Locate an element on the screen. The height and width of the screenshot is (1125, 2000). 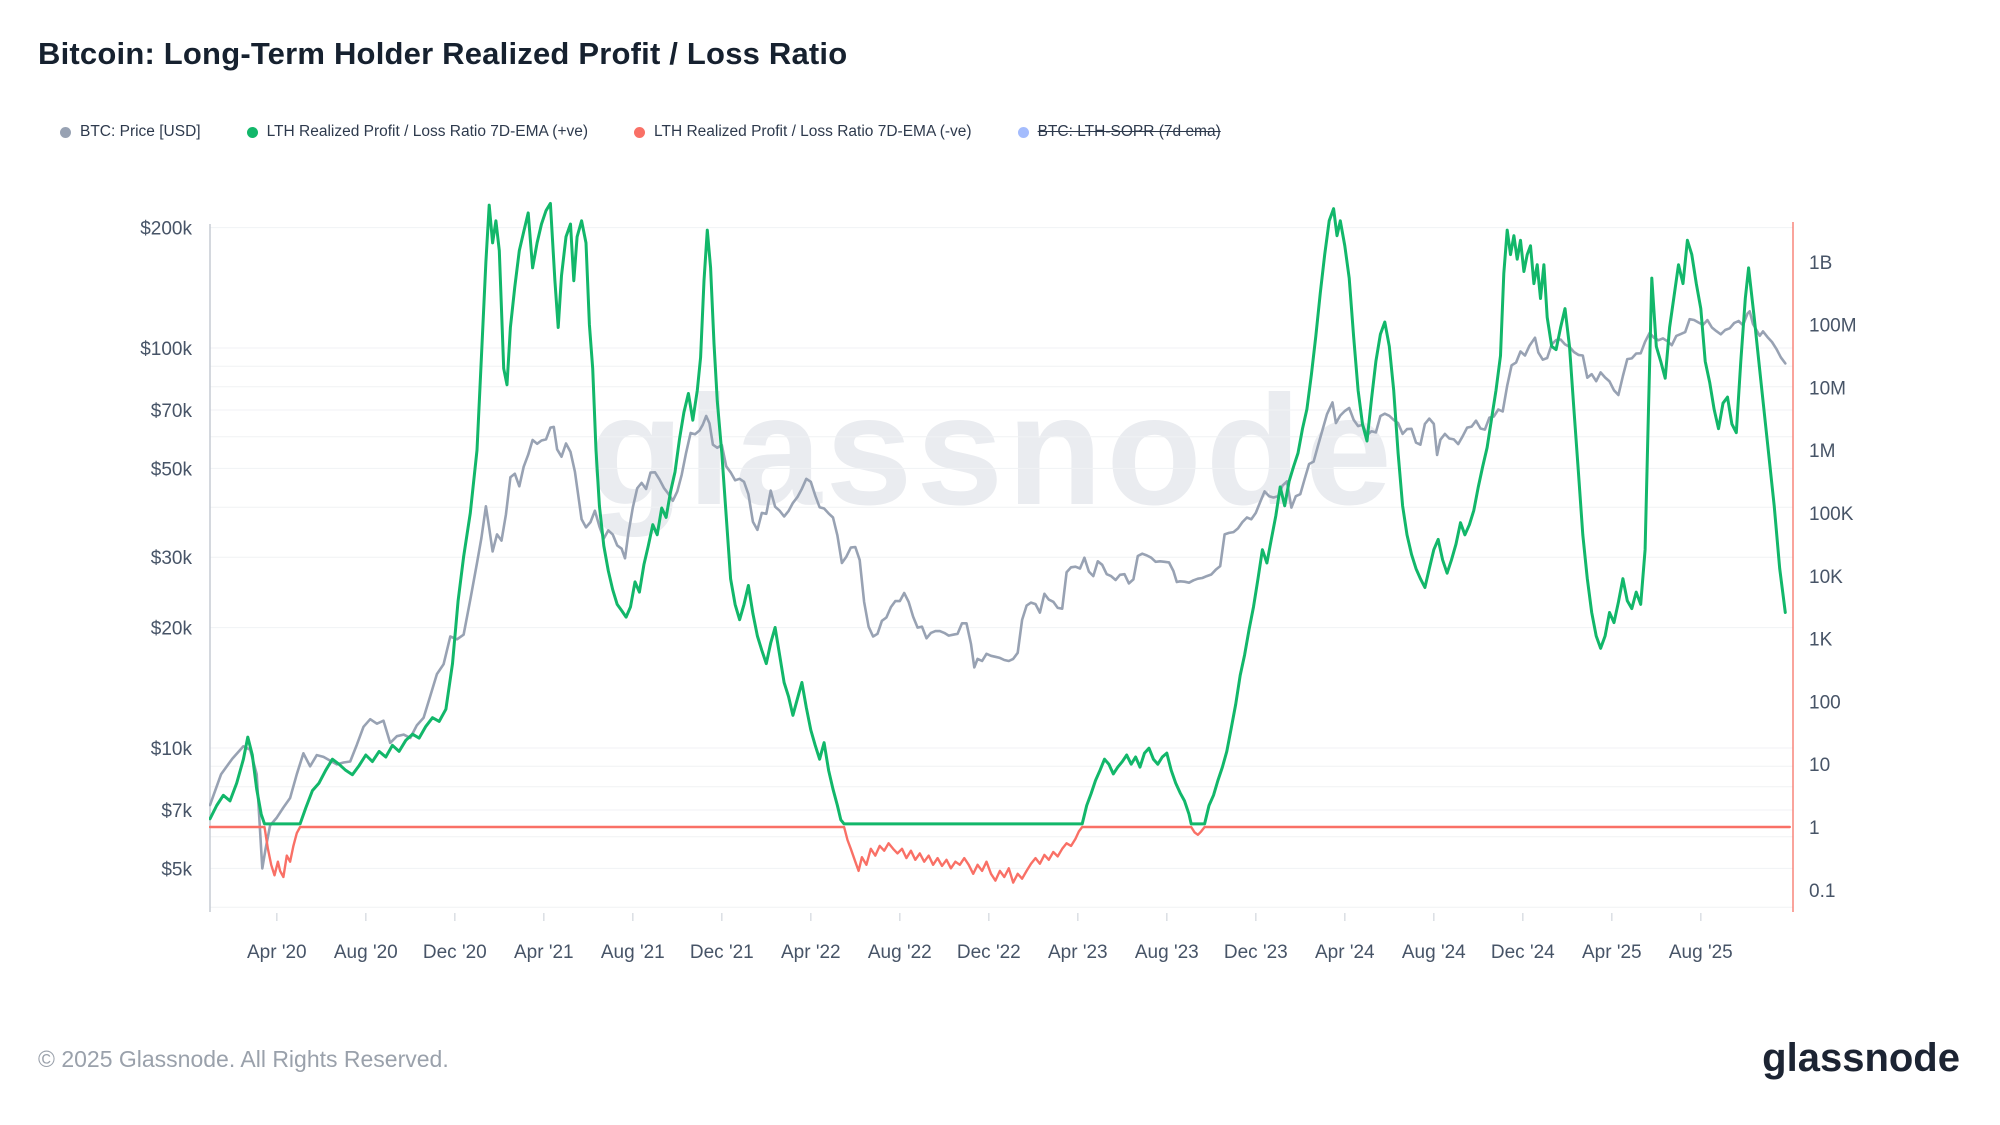
left-axis-tick-label: $30k is located at coordinates (172, 558).